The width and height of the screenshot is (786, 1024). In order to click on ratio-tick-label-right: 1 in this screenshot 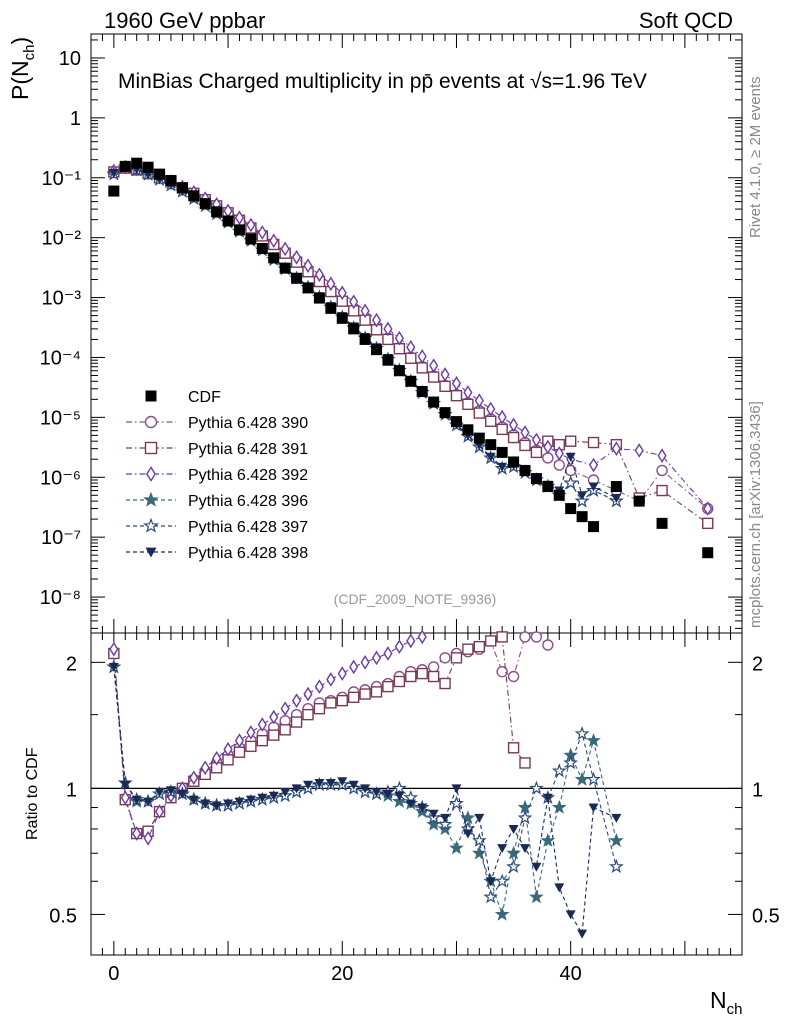, I will do `click(757, 790)`.